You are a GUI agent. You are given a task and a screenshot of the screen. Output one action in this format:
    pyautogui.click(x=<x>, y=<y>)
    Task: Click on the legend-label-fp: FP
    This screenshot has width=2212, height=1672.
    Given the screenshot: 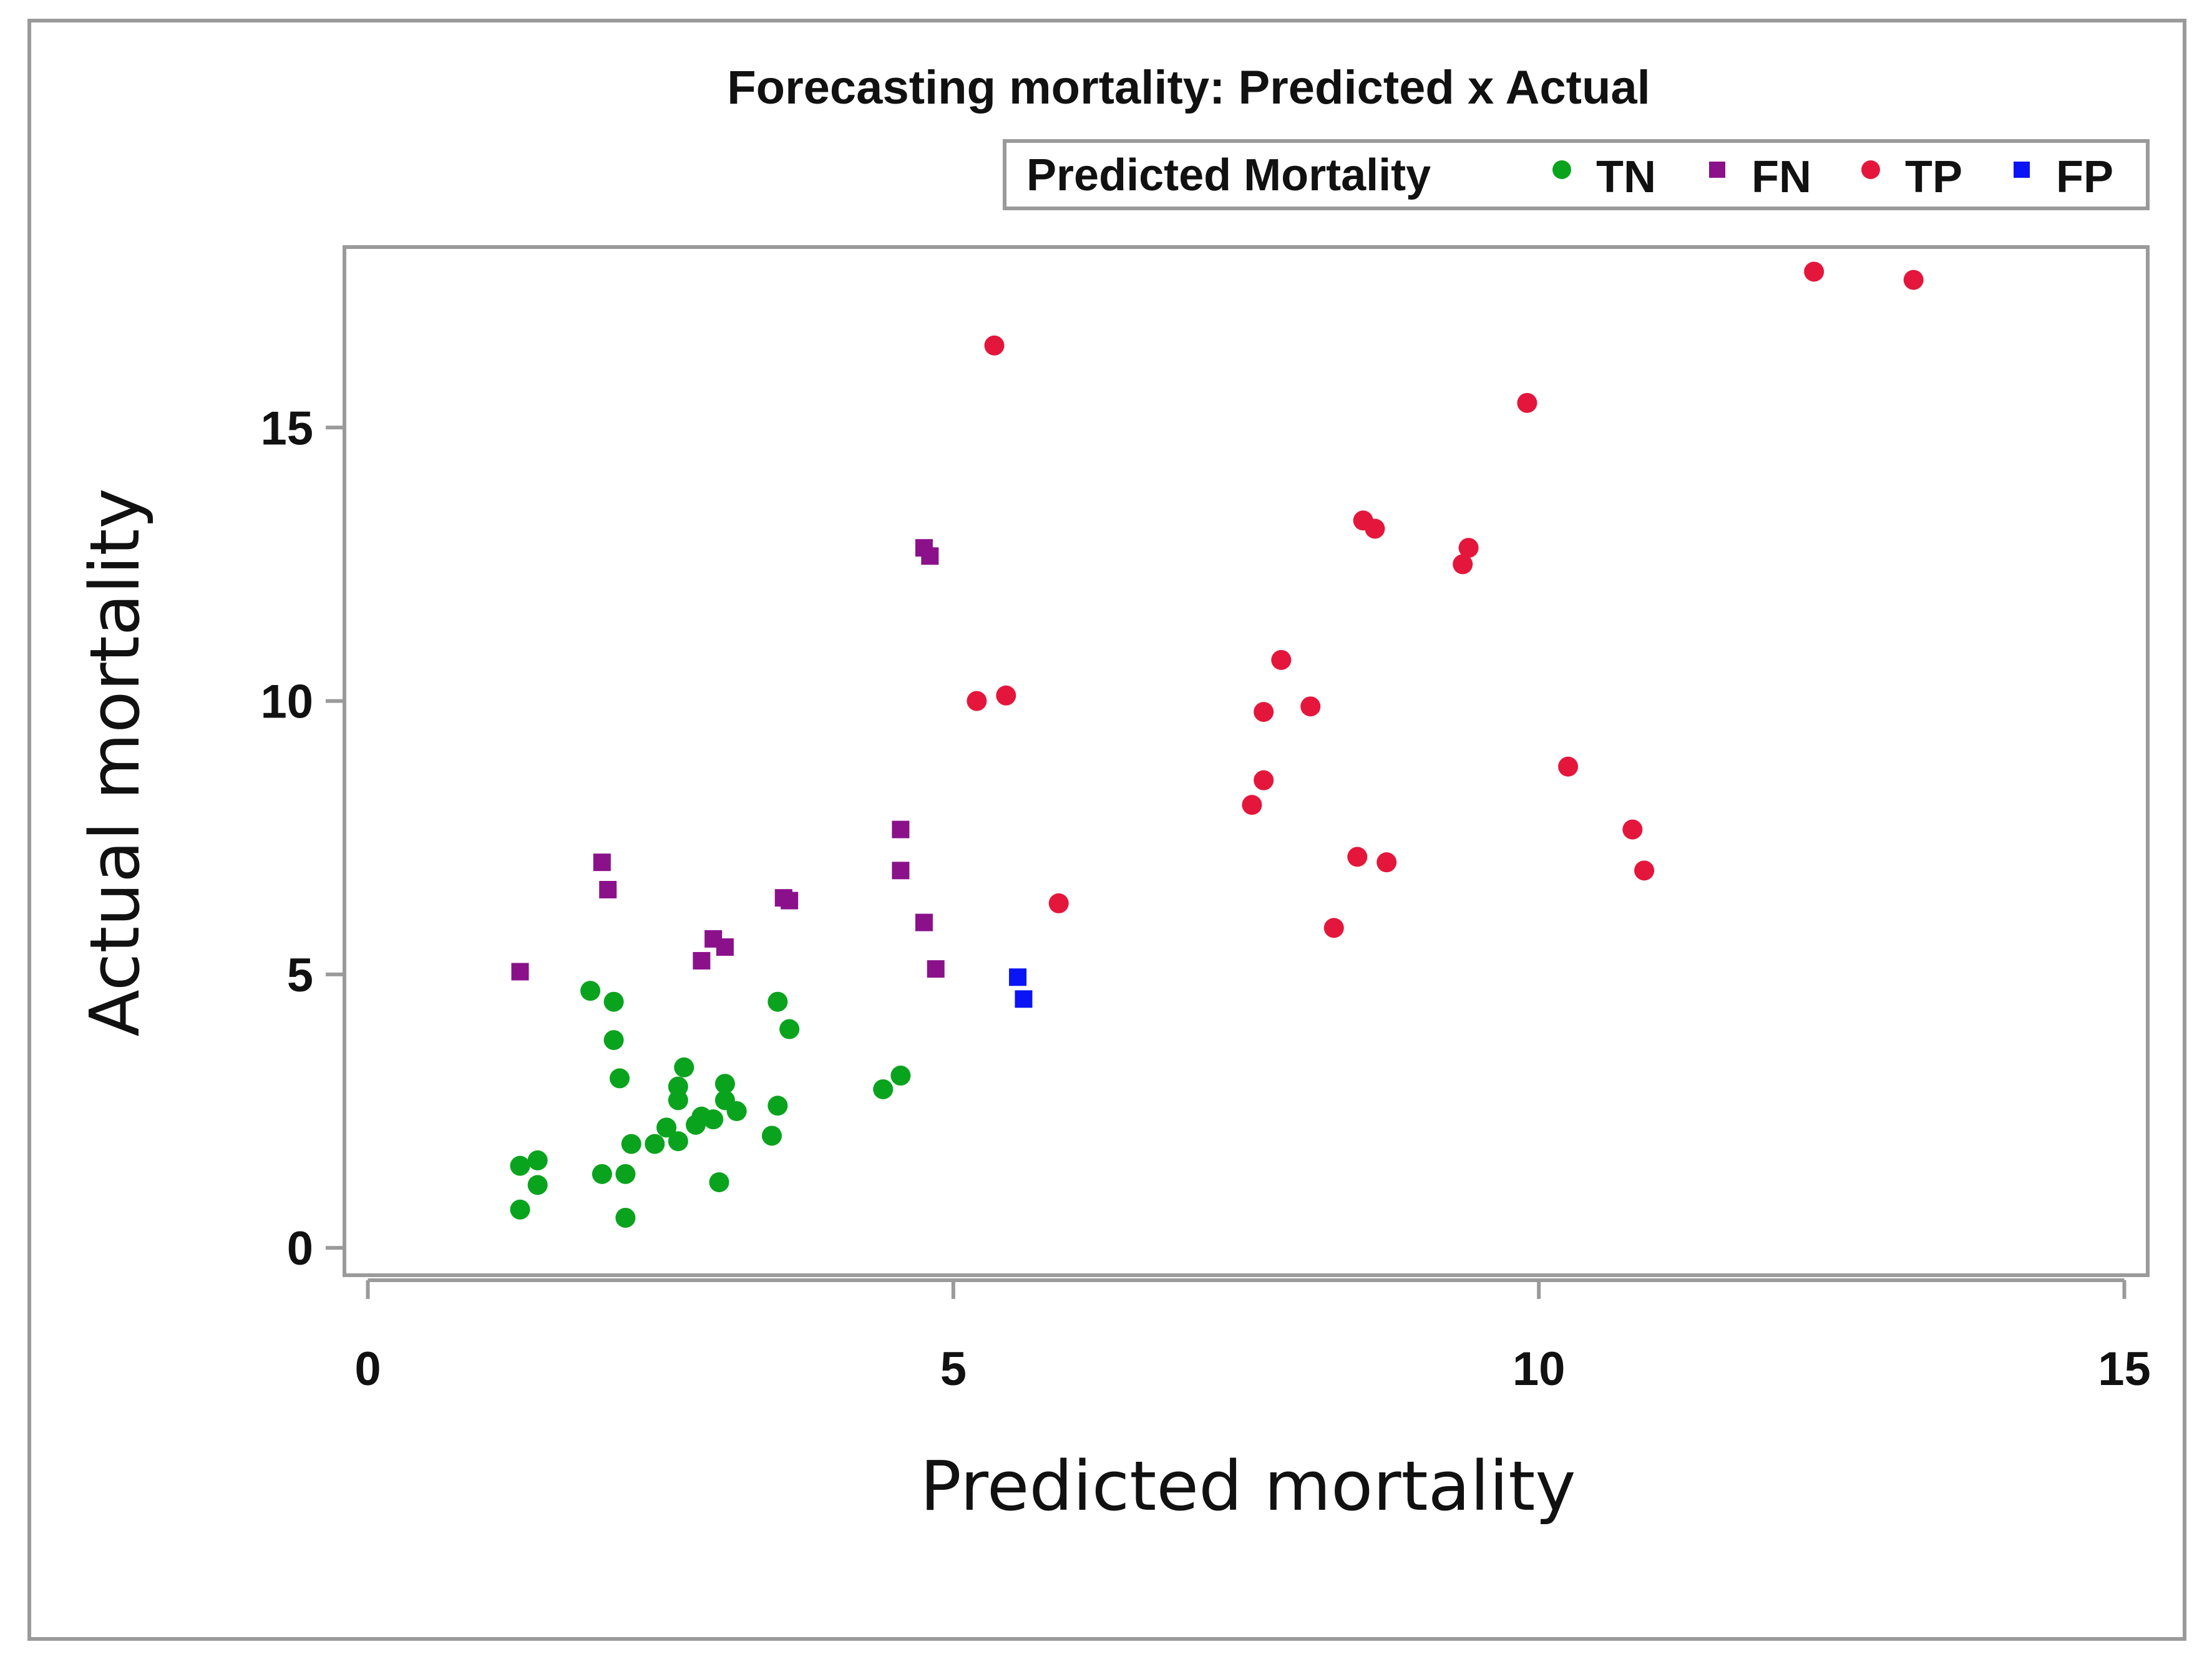 What is the action you would take?
    pyautogui.click(x=2084, y=177)
    